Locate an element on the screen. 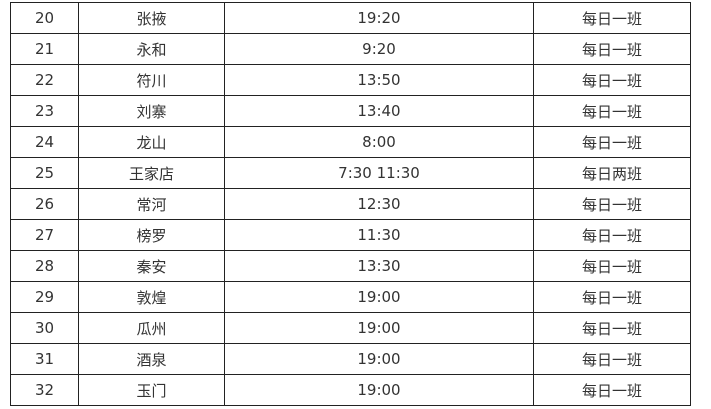  cell-station: 榜罗 is located at coordinates (151, 235).